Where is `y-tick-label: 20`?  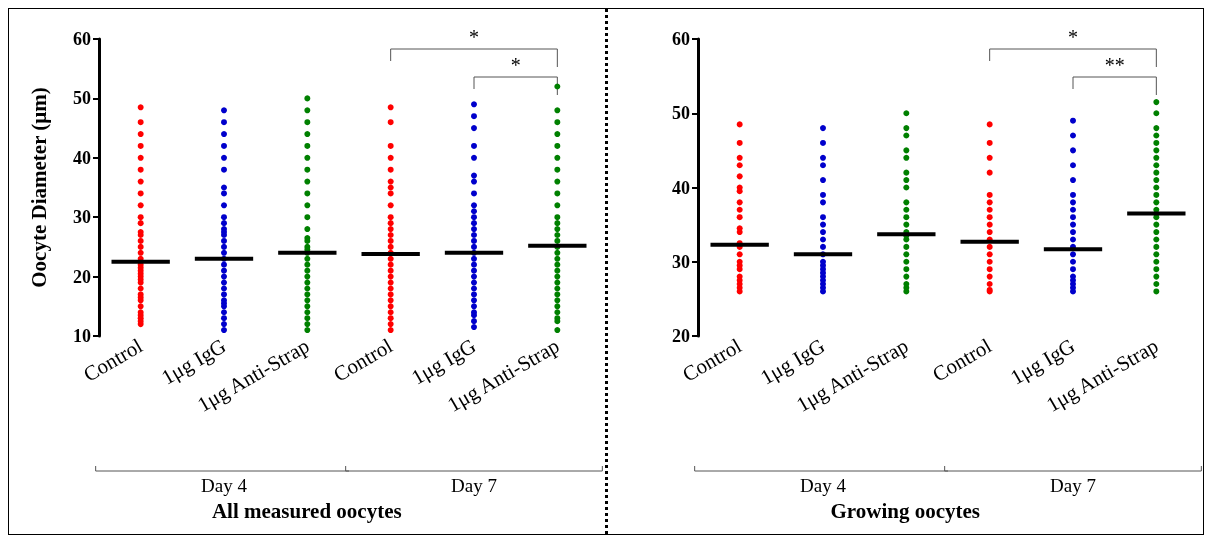
y-tick-label: 20 is located at coordinates (82, 276).